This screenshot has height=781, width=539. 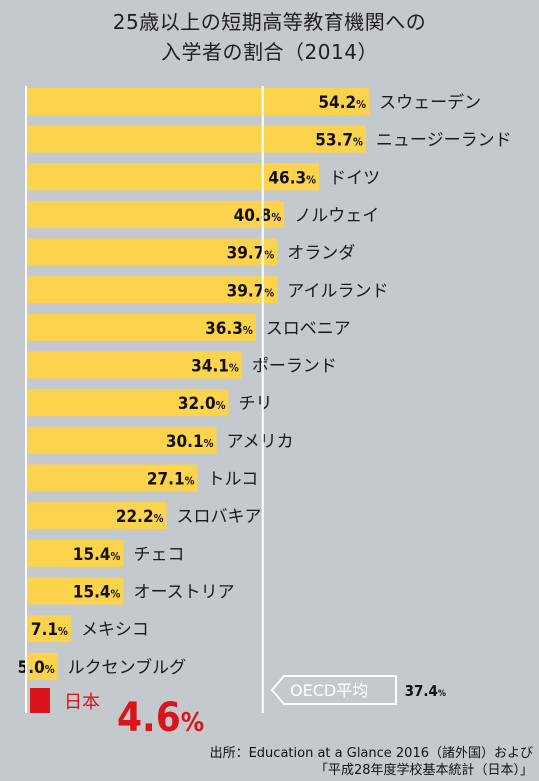 What do you see at coordinates (219, 517) in the screenshot?
I see `bar-category-label: スロバキア` at bounding box center [219, 517].